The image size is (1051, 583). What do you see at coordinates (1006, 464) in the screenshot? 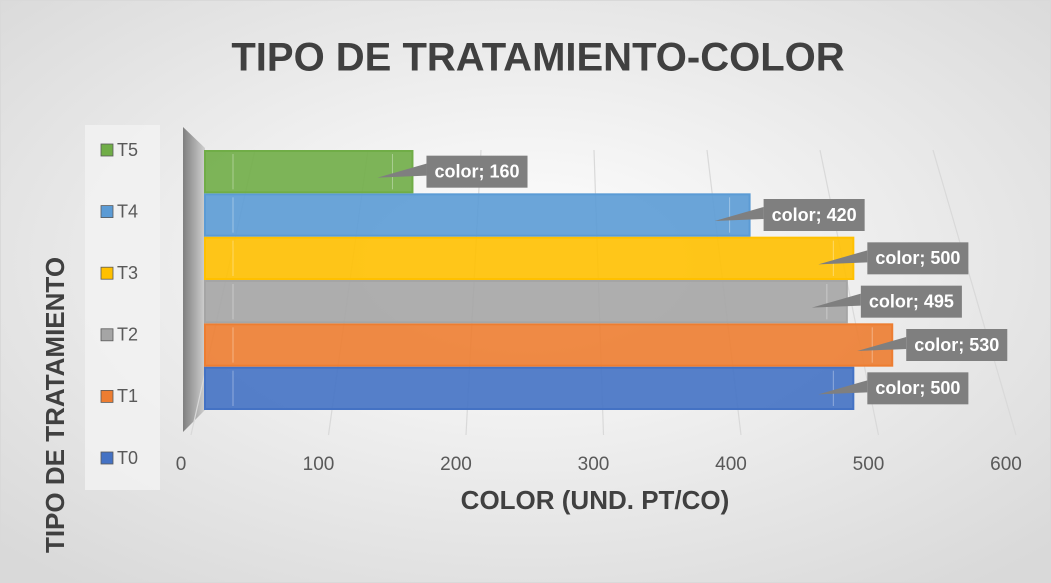
I see `x-tick-label: 600` at bounding box center [1006, 464].